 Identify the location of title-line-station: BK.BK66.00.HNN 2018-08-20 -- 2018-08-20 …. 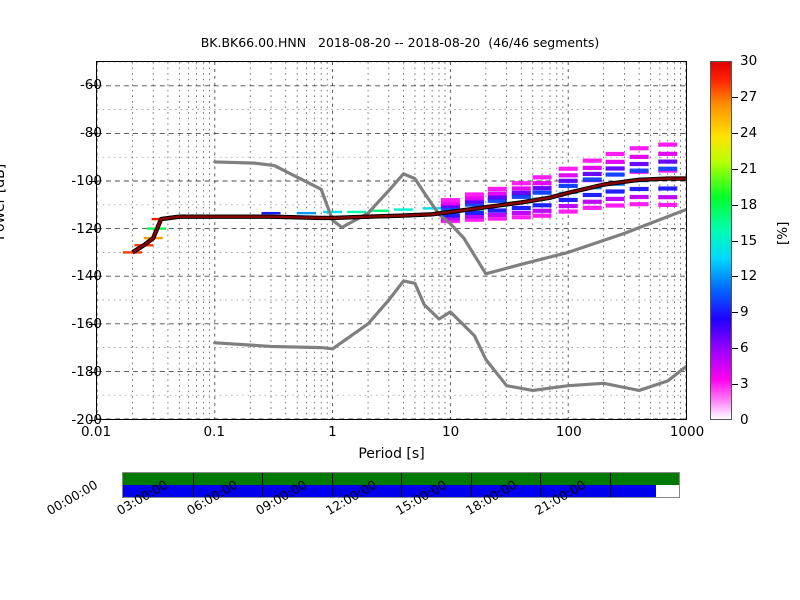
(400, 42).